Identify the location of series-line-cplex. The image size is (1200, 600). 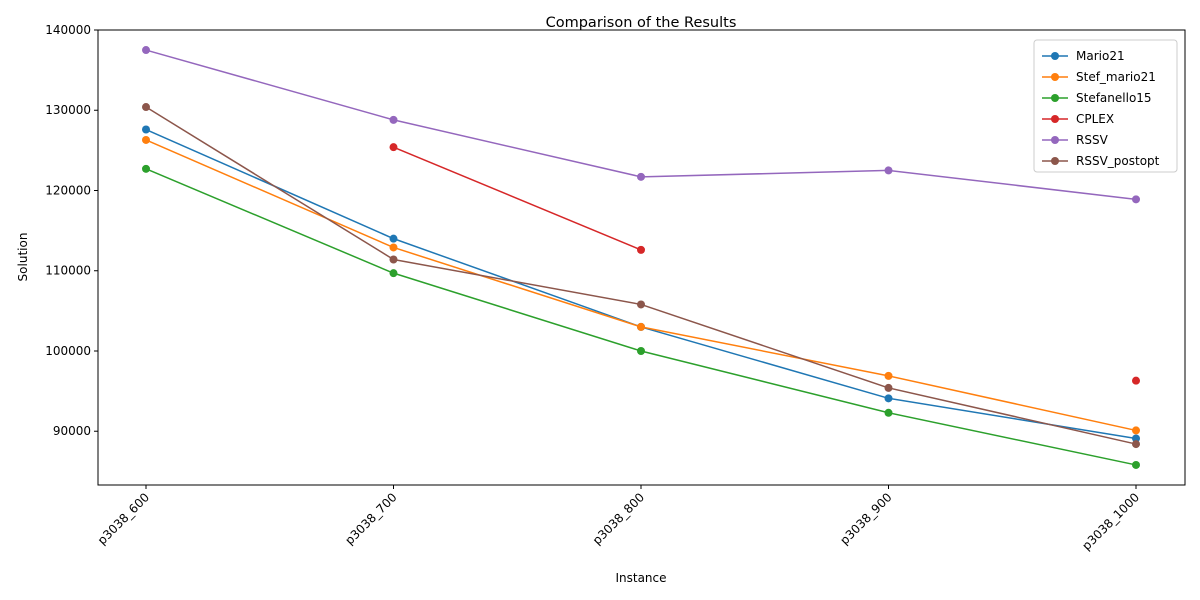
(517, 198).